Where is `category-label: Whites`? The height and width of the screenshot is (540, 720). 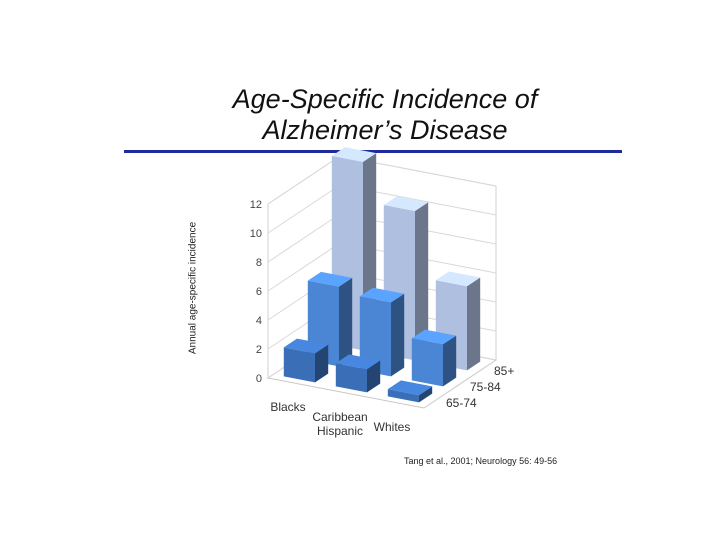
category-label: Whites is located at coordinates (392, 427).